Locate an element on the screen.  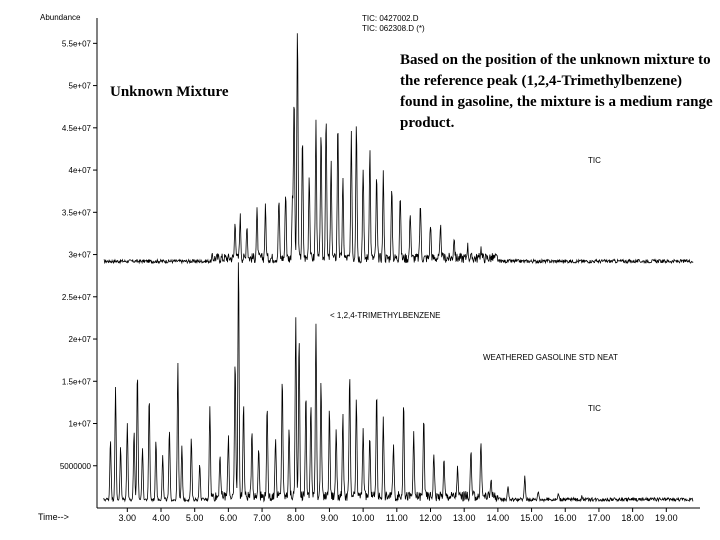
y-tick-label: 3e+07 is located at coordinates (80, 255).